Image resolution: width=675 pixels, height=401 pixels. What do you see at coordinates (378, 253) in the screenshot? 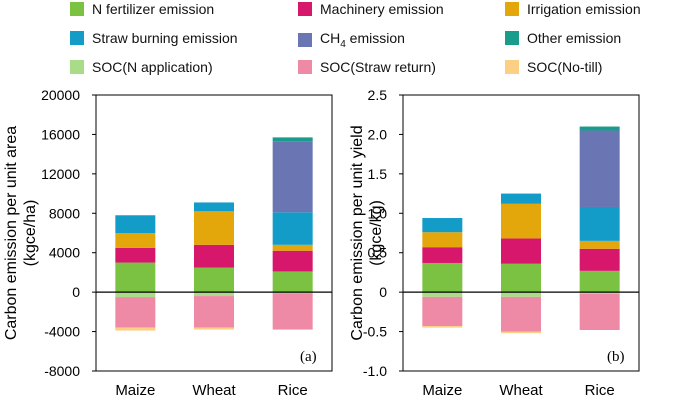
I see `y-tick-label: 0.5` at bounding box center [378, 253].